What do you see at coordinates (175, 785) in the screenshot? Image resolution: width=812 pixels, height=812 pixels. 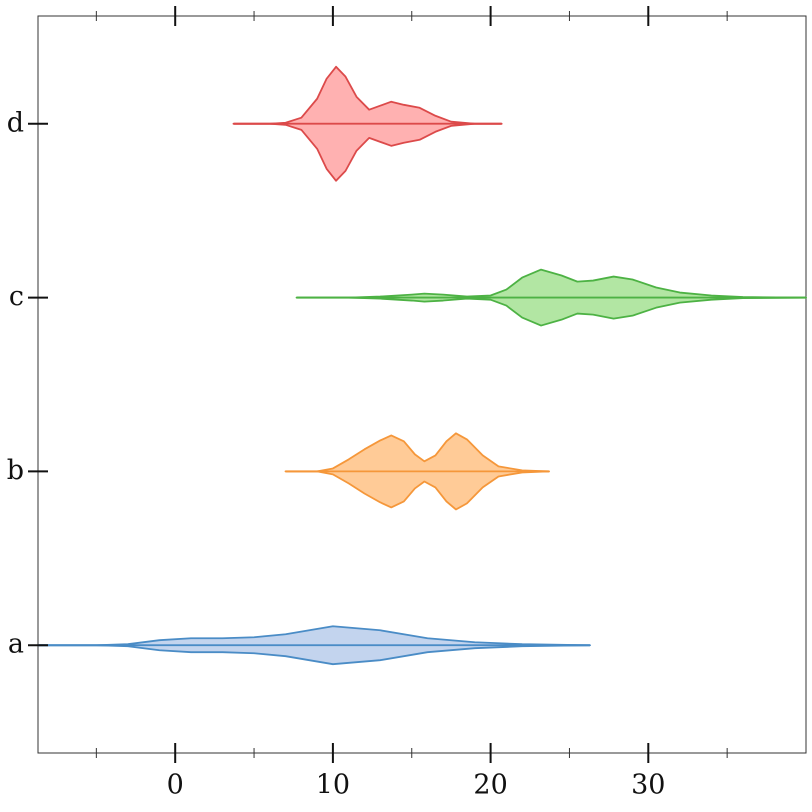 I see `x-tick-label: 0` at bounding box center [175, 785].